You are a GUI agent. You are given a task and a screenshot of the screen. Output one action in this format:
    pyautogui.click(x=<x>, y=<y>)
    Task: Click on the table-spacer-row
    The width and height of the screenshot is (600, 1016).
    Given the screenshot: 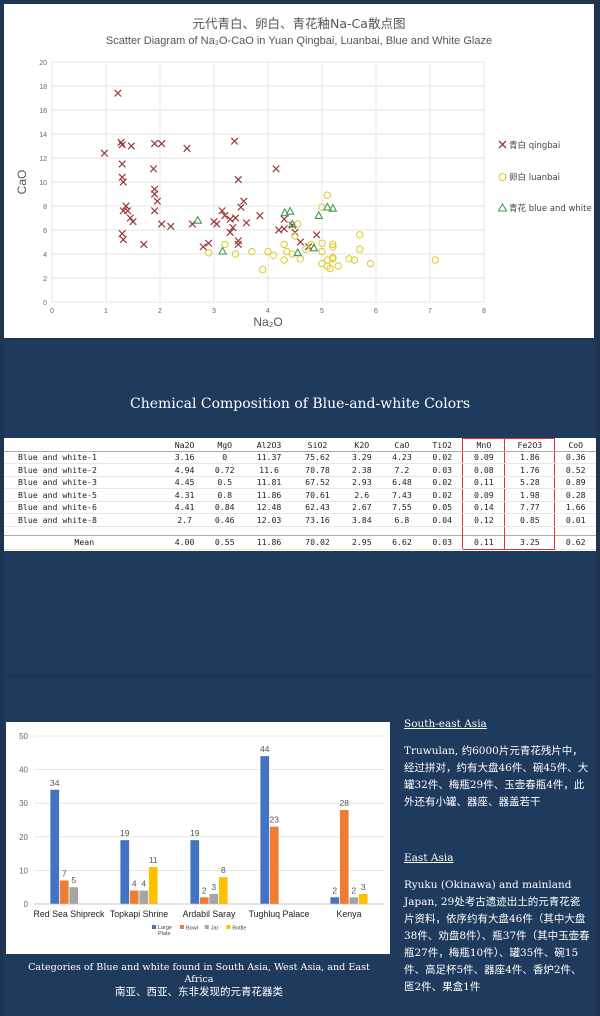 What is the action you would take?
    pyautogui.click(x=300, y=530)
    